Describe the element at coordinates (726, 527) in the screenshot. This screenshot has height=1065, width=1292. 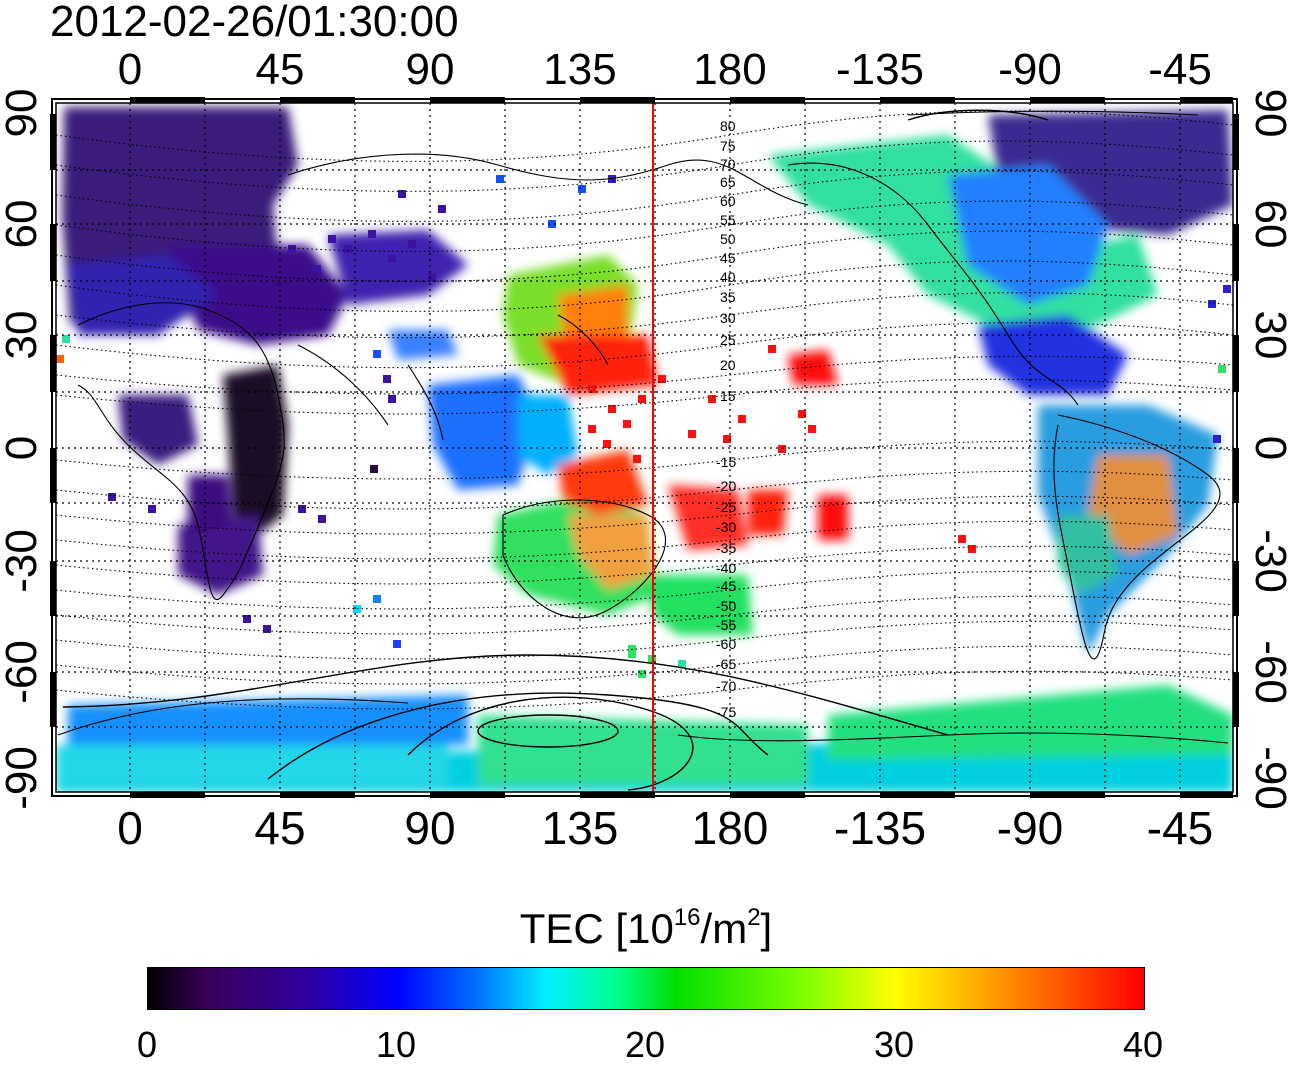
I see `contour-label: -30` at that location.